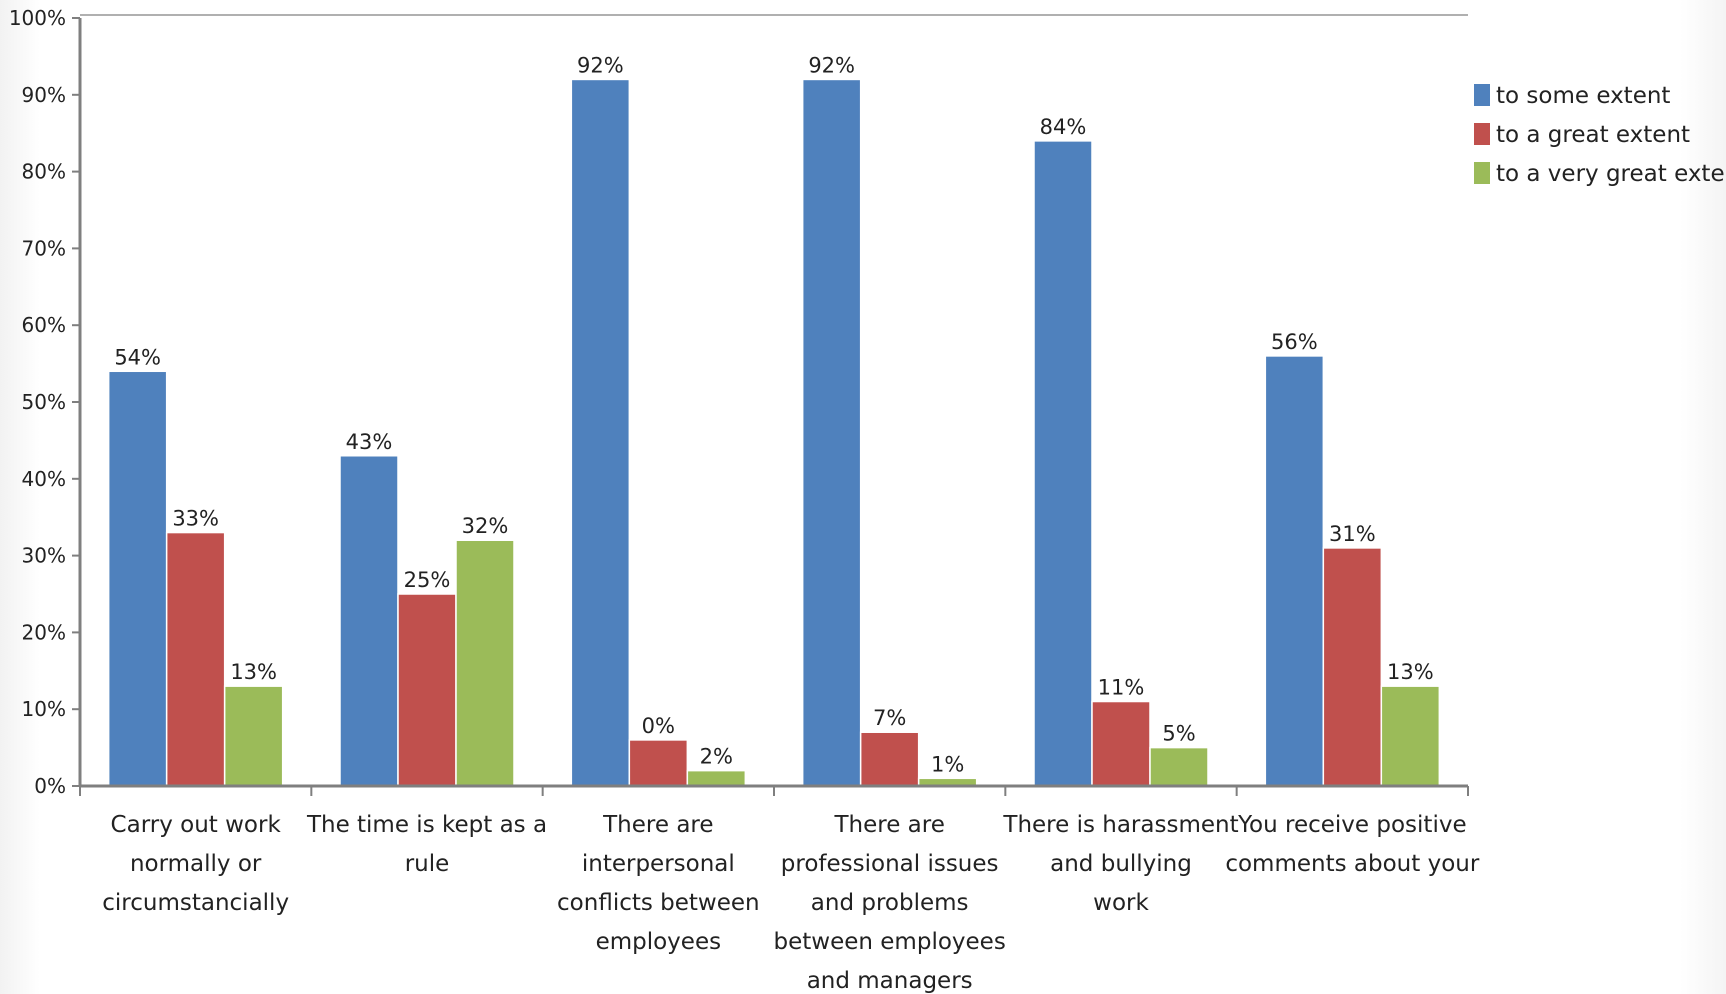  I want to click on x-category-label-line: The time is kept as a, so click(426, 825).